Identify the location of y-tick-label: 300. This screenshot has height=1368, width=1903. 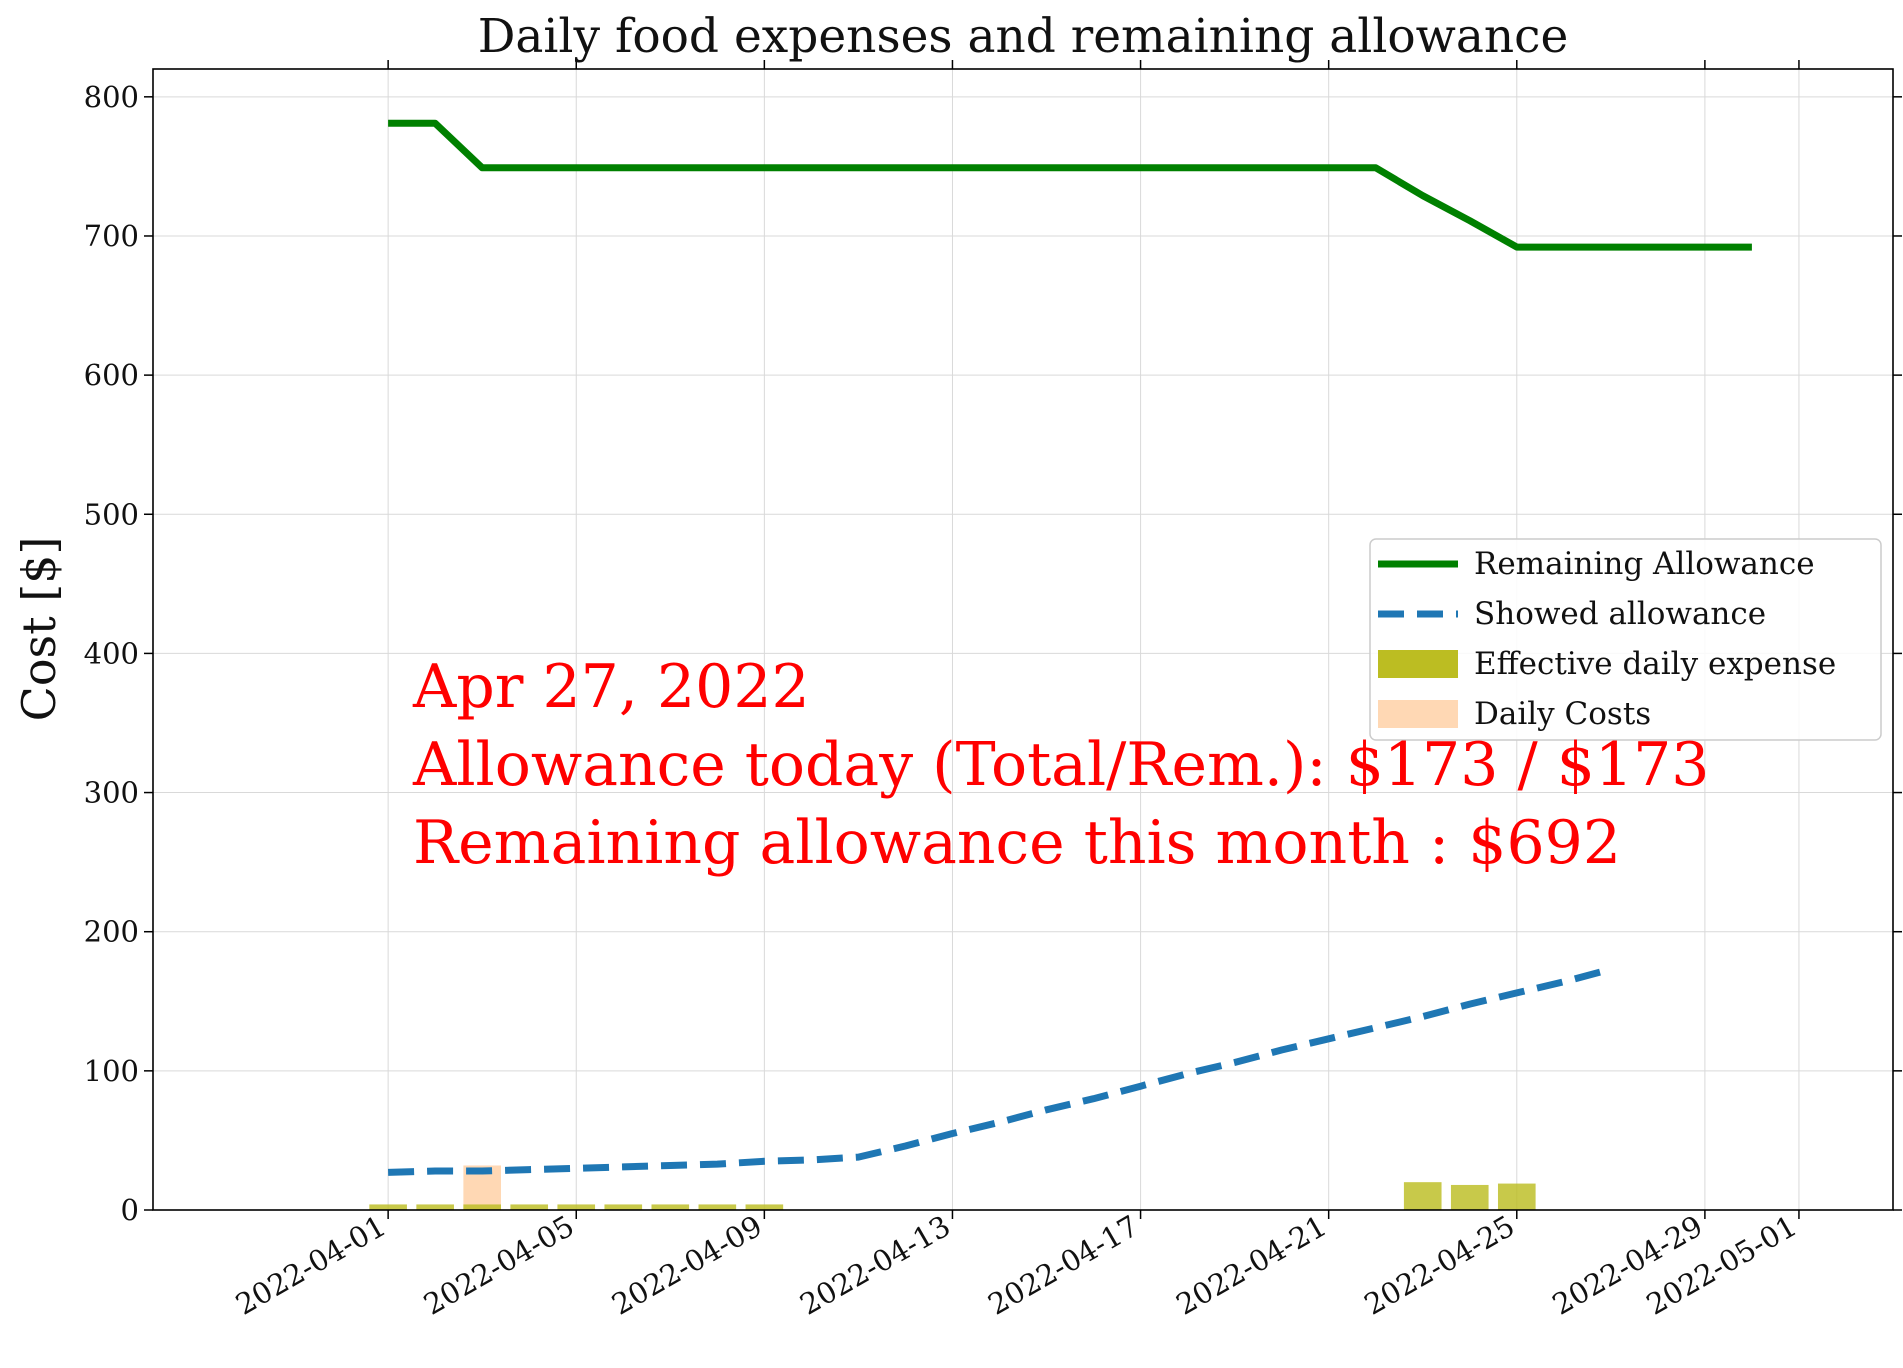
(111, 793).